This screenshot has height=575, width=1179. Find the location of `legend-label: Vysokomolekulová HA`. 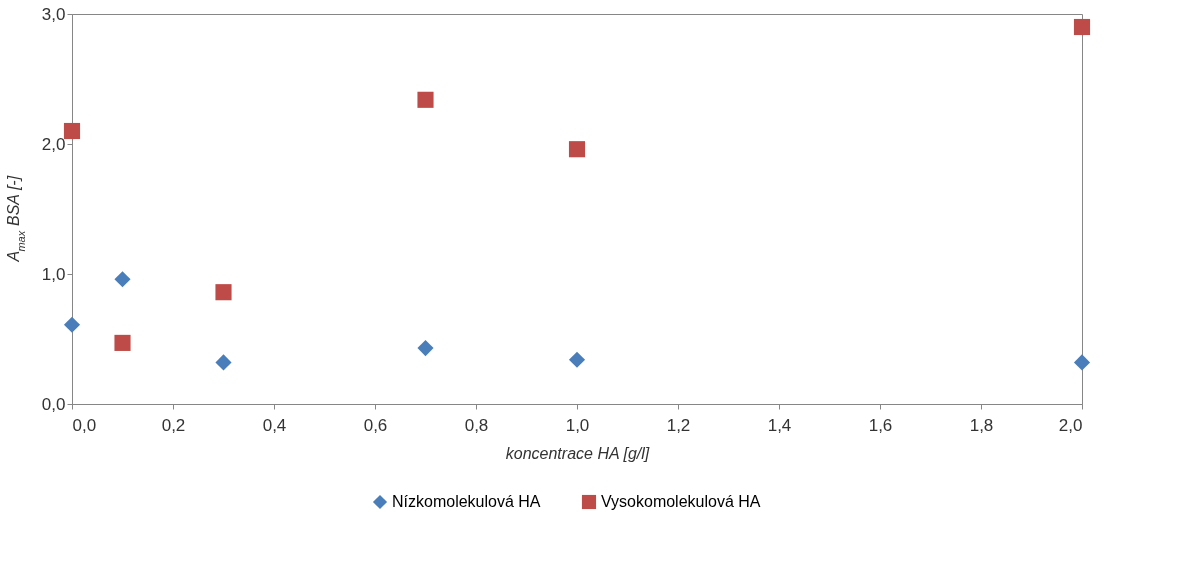

legend-label: Vysokomolekulová HA is located at coordinates (681, 501).